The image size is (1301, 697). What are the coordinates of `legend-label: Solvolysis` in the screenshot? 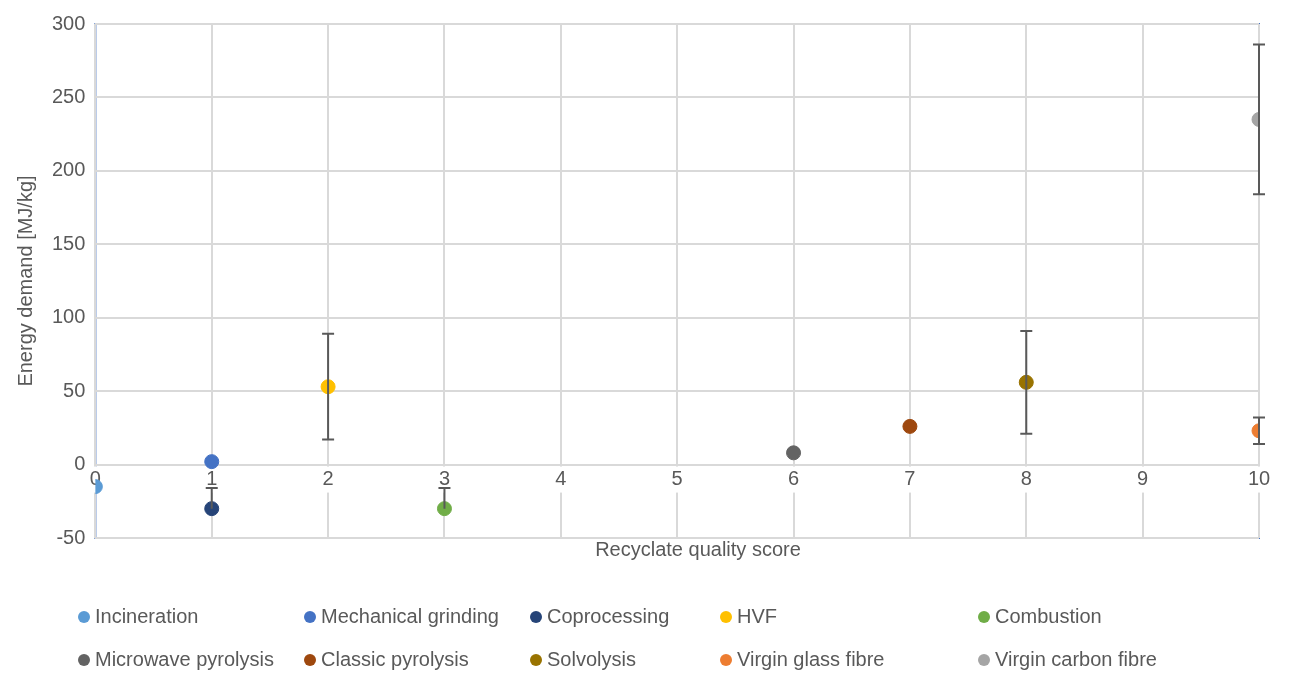 It's located at (591, 659).